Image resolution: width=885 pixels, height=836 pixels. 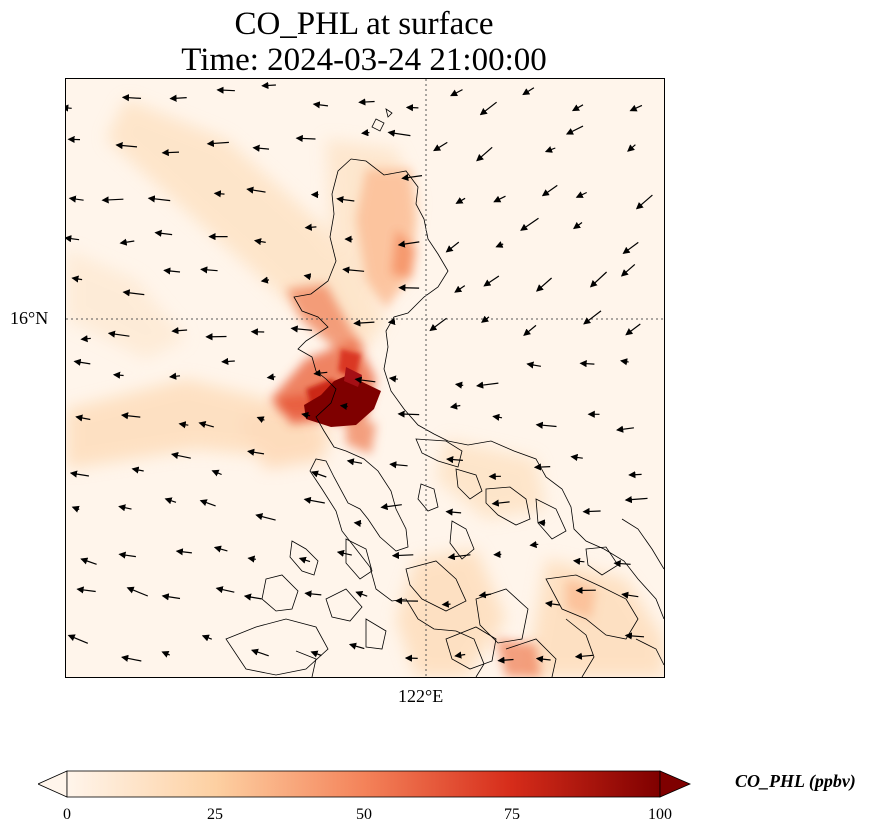 What do you see at coordinates (512, 814) in the screenshot?
I see `colorbar-tick: 75` at bounding box center [512, 814].